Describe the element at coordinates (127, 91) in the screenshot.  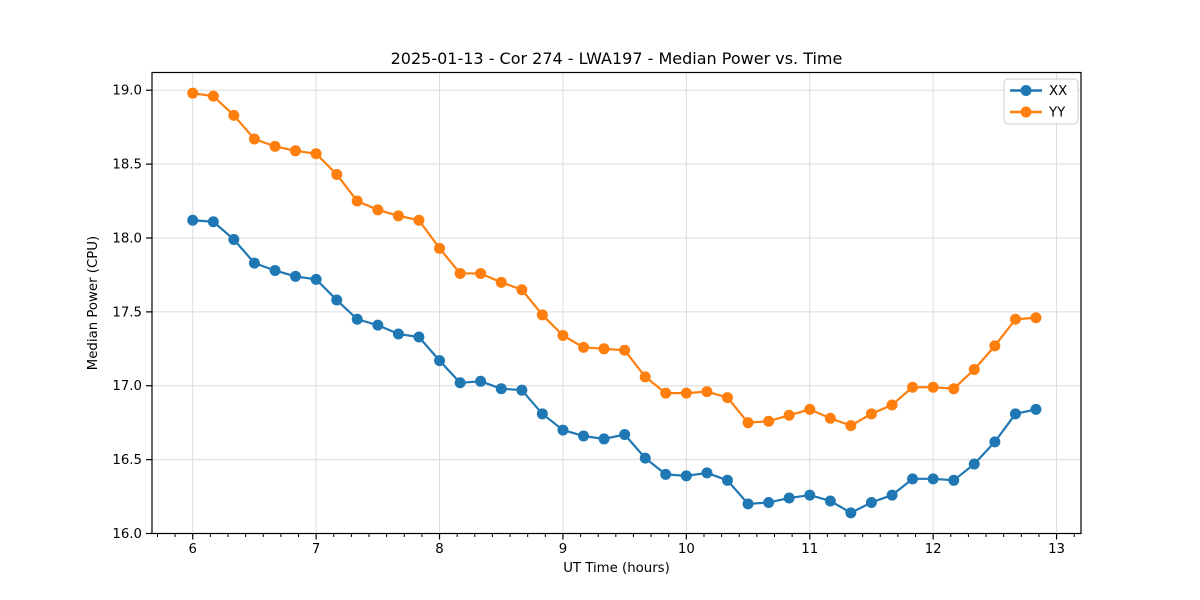
I see `y-tick-label: 19.0` at that location.